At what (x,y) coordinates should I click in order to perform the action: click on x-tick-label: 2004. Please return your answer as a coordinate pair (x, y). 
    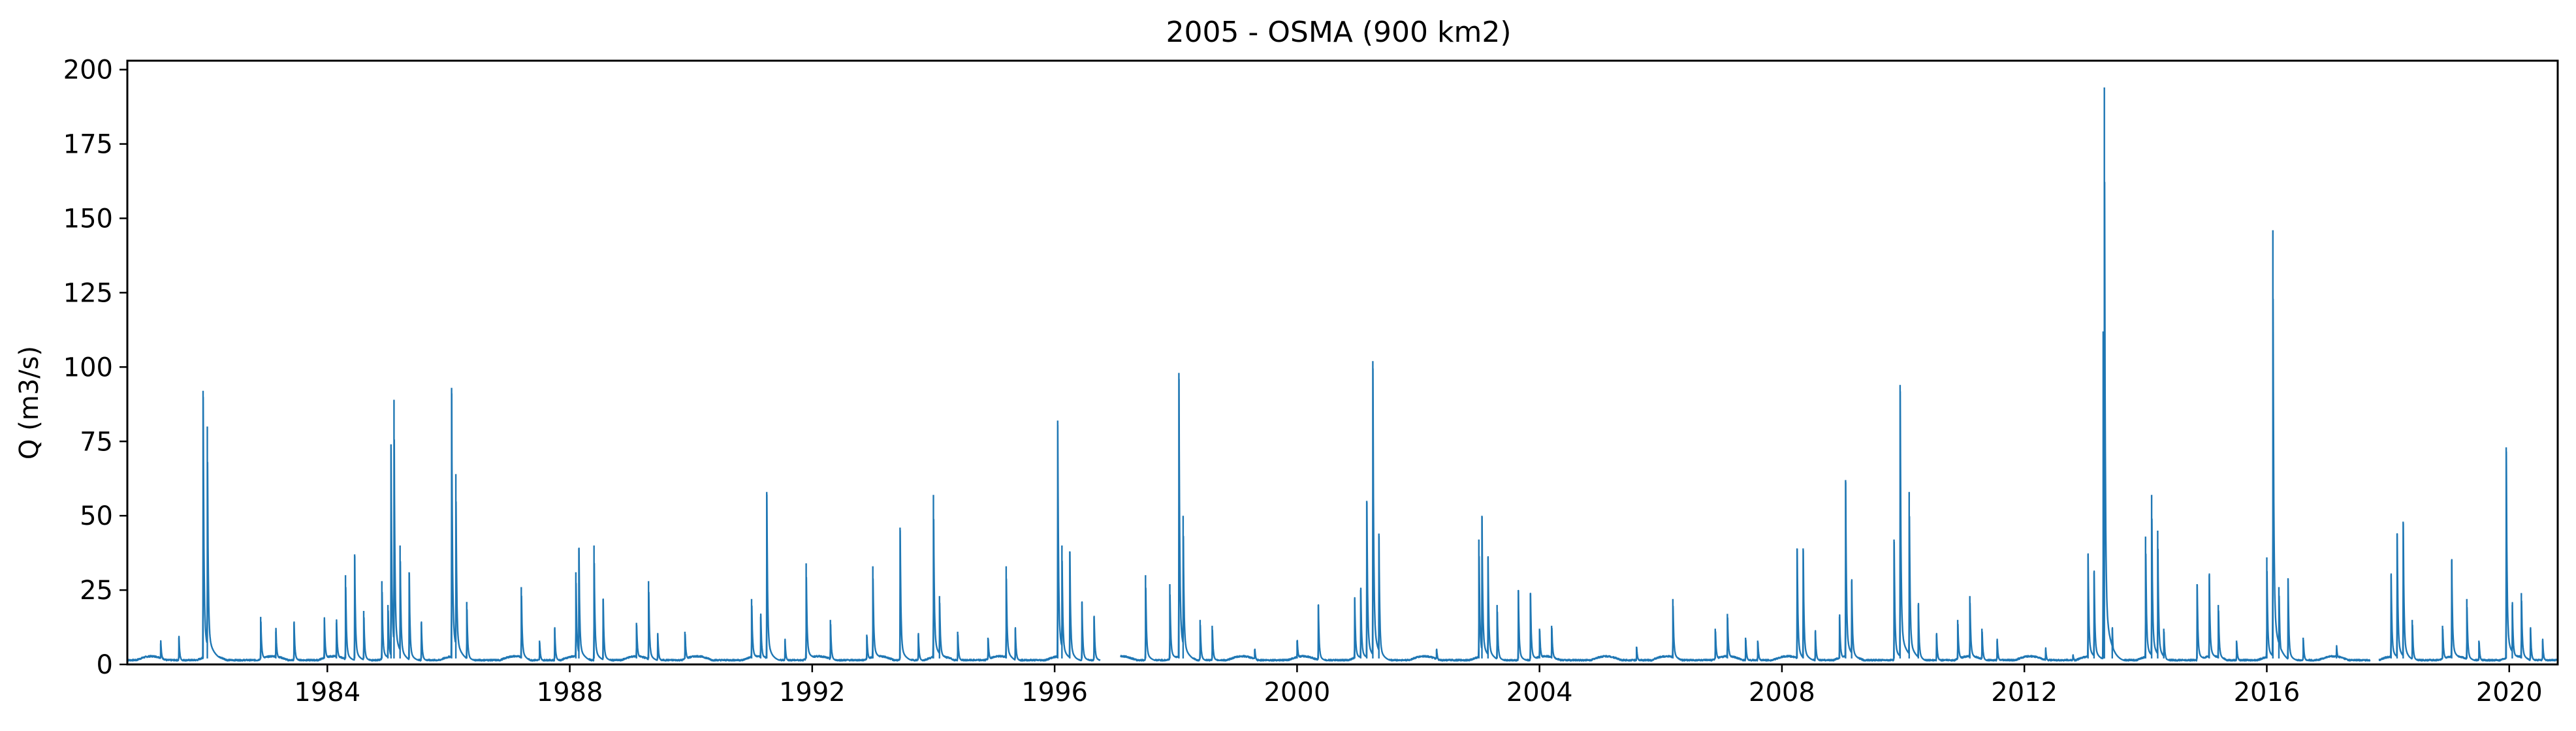
    Looking at the image, I should click on (1540, 692).